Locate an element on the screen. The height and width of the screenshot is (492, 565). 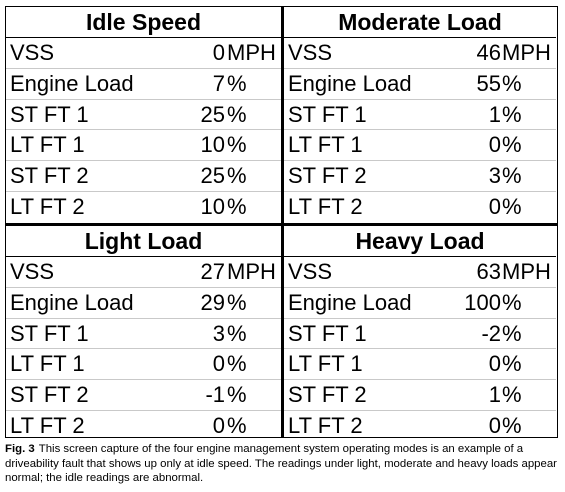
horizontal-divider is located at coordinates (281, 224).